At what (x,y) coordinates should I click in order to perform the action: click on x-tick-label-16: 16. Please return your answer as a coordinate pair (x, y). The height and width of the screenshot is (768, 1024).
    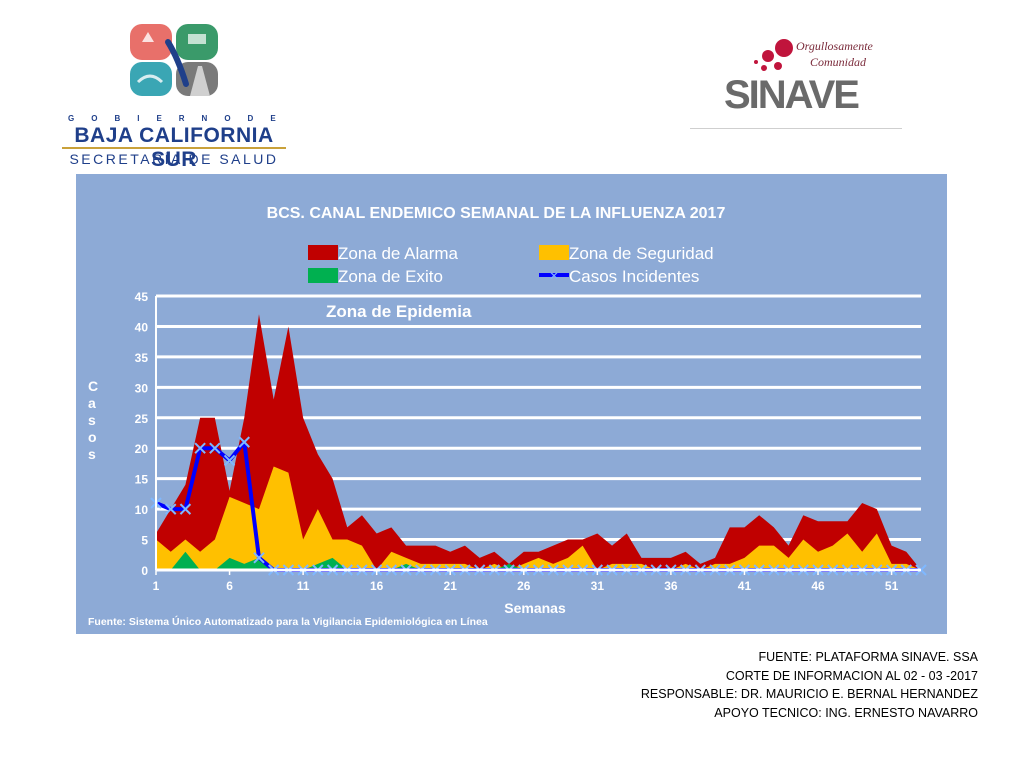
    Looking at the image, I should click on (377, 586).